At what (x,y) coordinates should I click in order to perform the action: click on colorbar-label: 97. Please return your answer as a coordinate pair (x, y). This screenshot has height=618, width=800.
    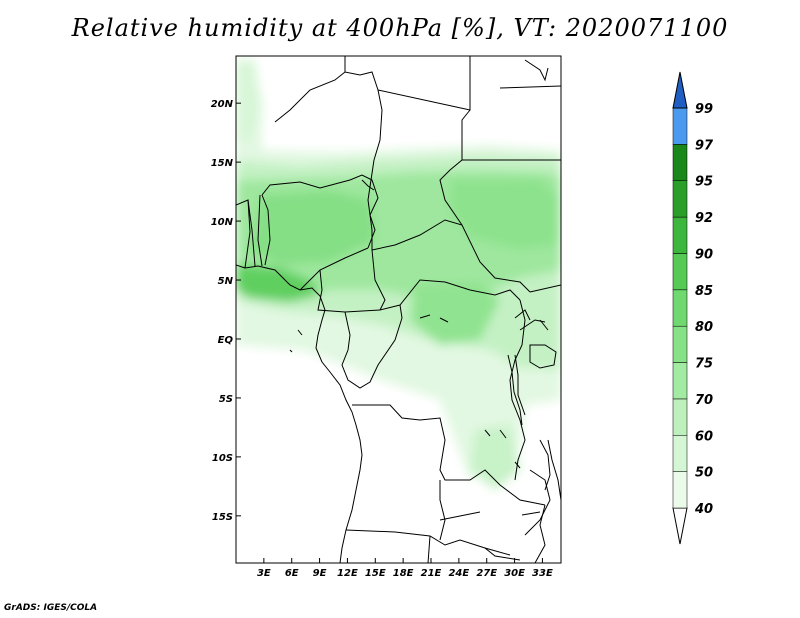
    Looking at the image, I should click on (704, 145).